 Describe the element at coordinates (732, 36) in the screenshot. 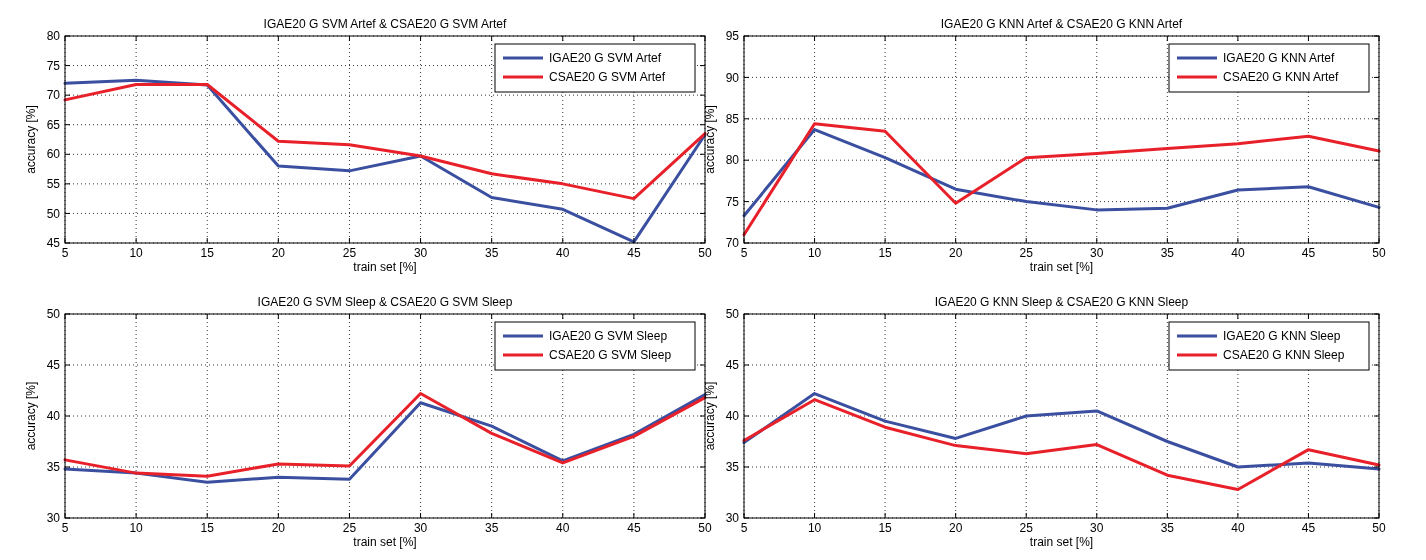

I see `y-tick-label: 95` at that location.